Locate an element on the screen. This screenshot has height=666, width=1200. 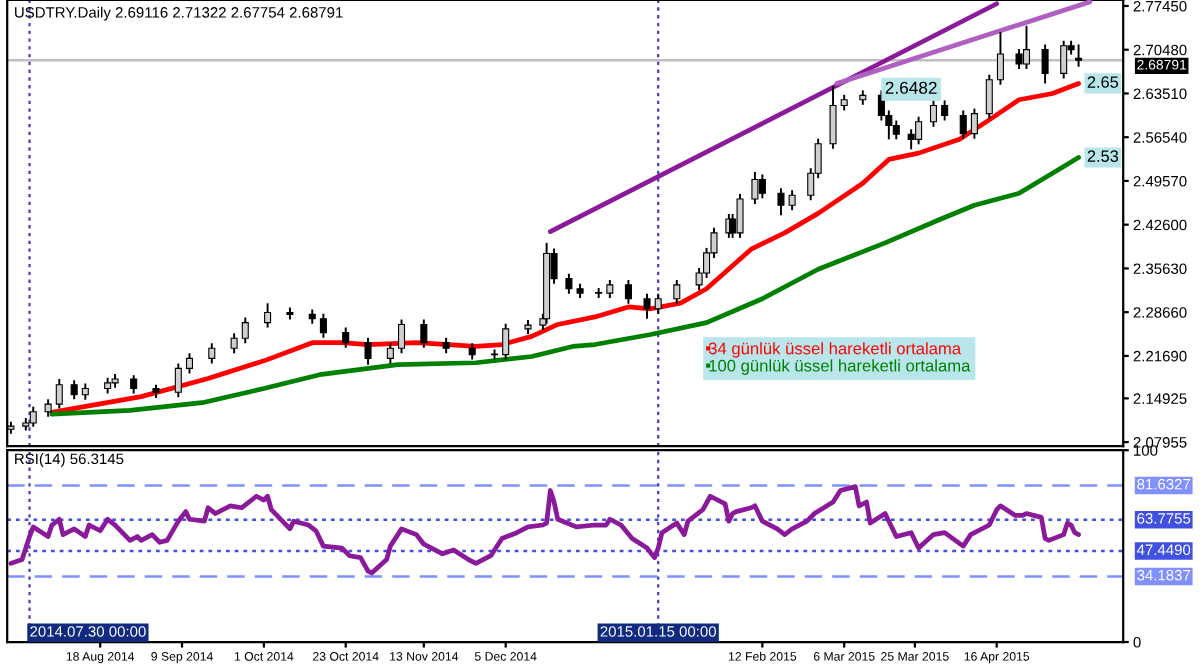
legend-label: 100 günlük üssel hareketli ortalama is located at coordinates (840, 367).